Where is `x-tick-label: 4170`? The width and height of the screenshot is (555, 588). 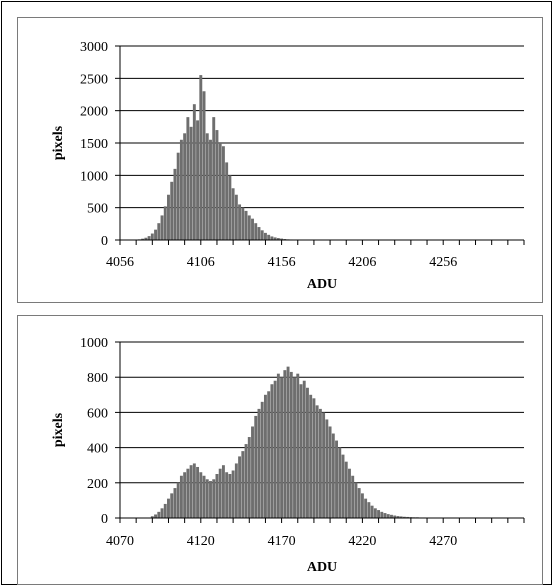
x-tick-label: 4170 is located at coordinates (282, 541).